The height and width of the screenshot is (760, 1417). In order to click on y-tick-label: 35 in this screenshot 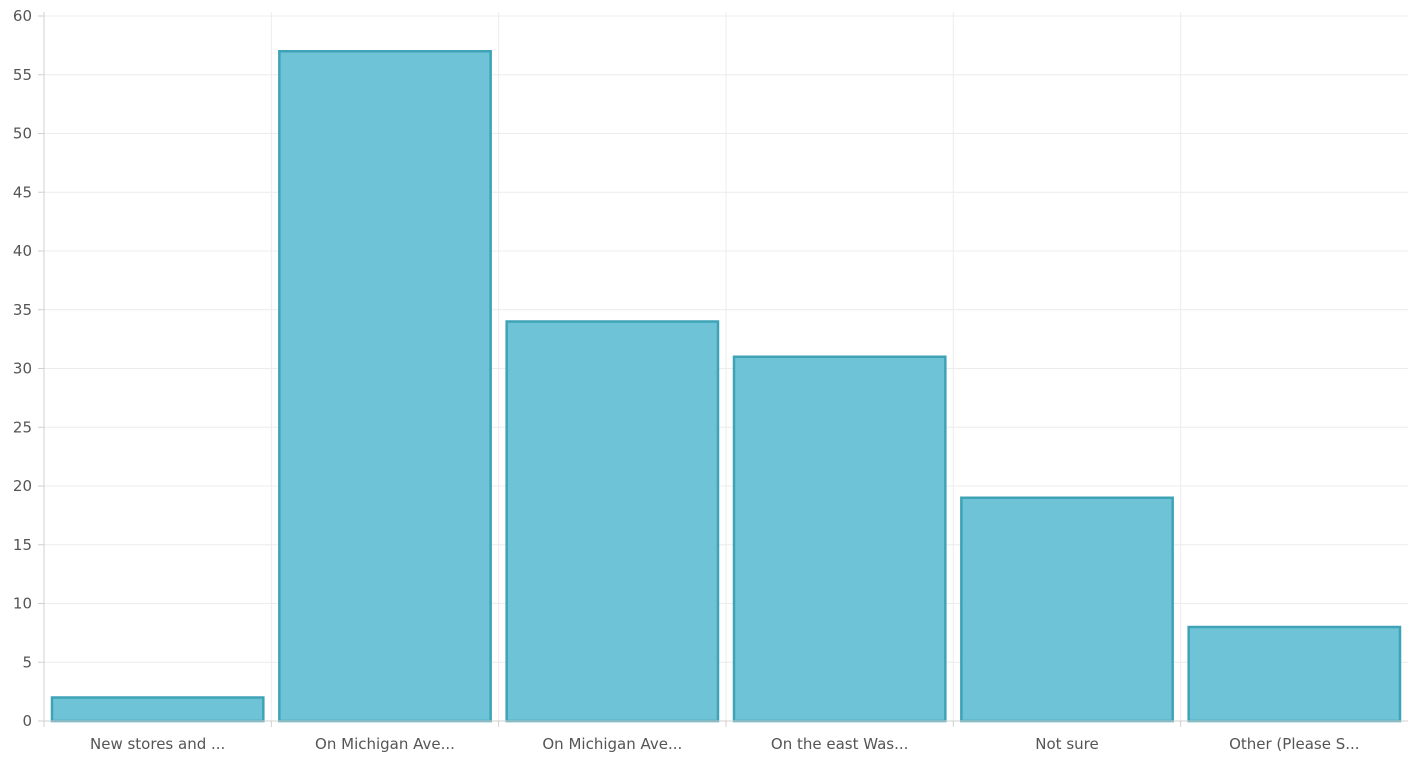, I will do `click(22, 310)`.